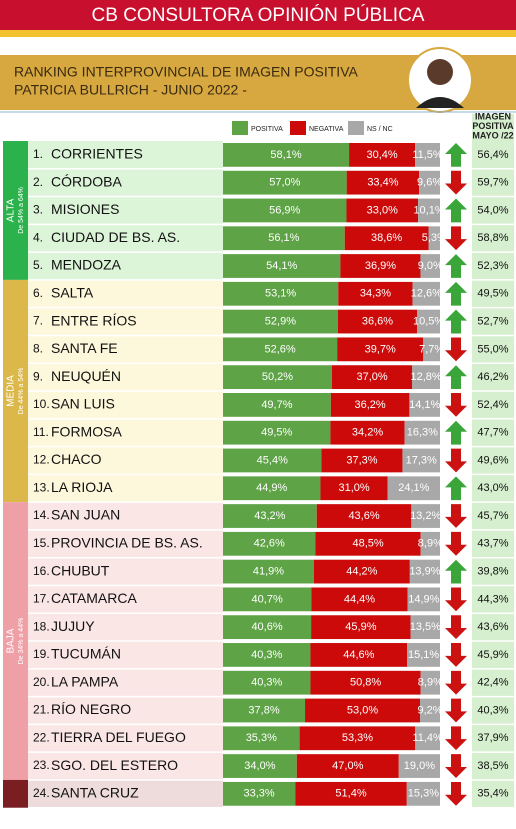 Image resolution: width=516 pixels, height=829 pixels. Describe the element at coordinates (38, 154) in the screenshot. I see `rank: 1.` at that location.